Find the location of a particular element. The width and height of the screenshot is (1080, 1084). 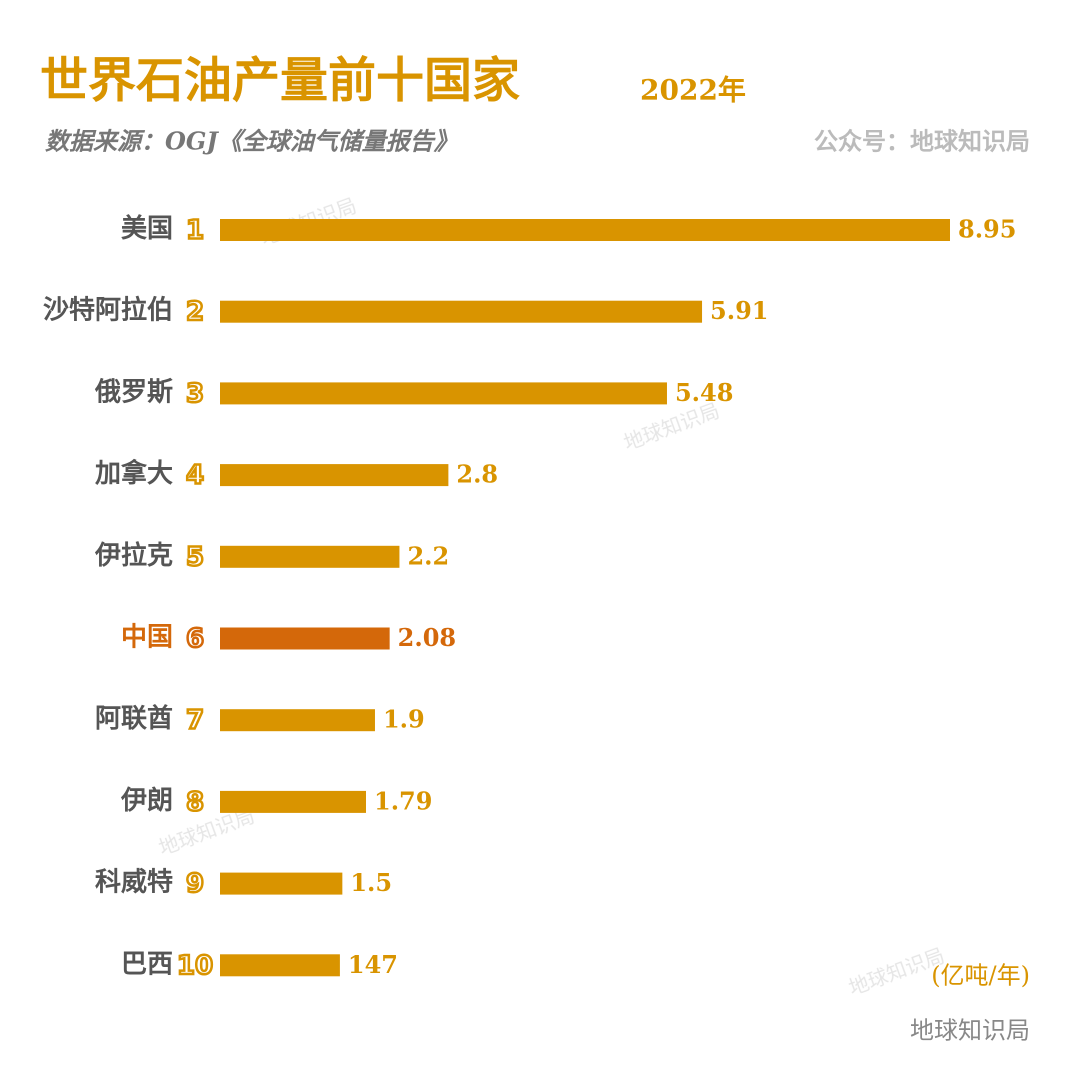

rank-label: 5 is located at coordinates (195, 557).